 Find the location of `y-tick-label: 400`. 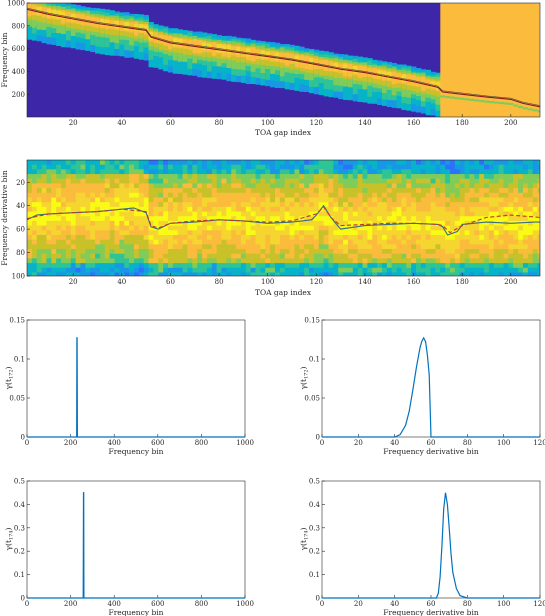

y-tick-label: 400 is located at coordinates (18, 72).